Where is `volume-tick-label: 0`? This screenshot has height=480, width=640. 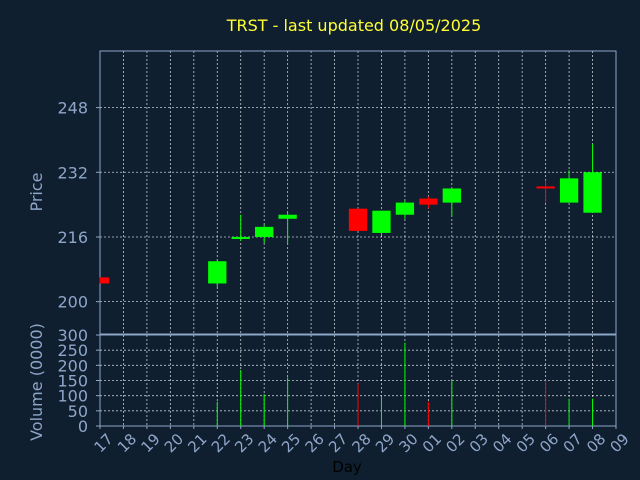
volume-tick-label: 0 is located at coordinates (83, 426).